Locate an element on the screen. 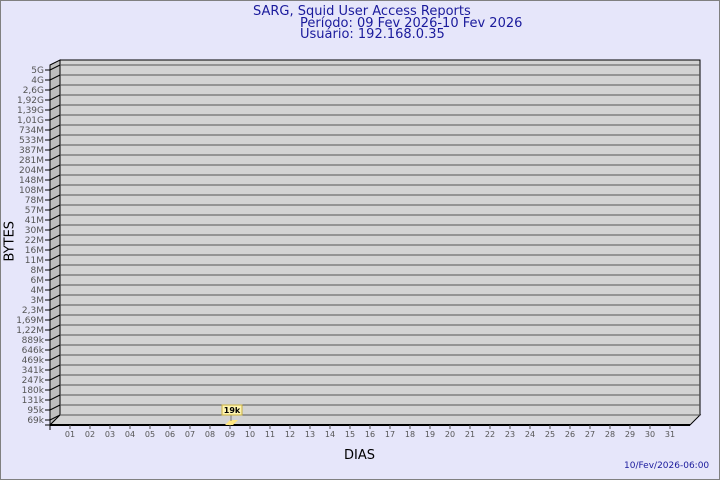 This screenshot has width=720, height=480. x-tick-label: 14 is located at coordinates (330, 434).